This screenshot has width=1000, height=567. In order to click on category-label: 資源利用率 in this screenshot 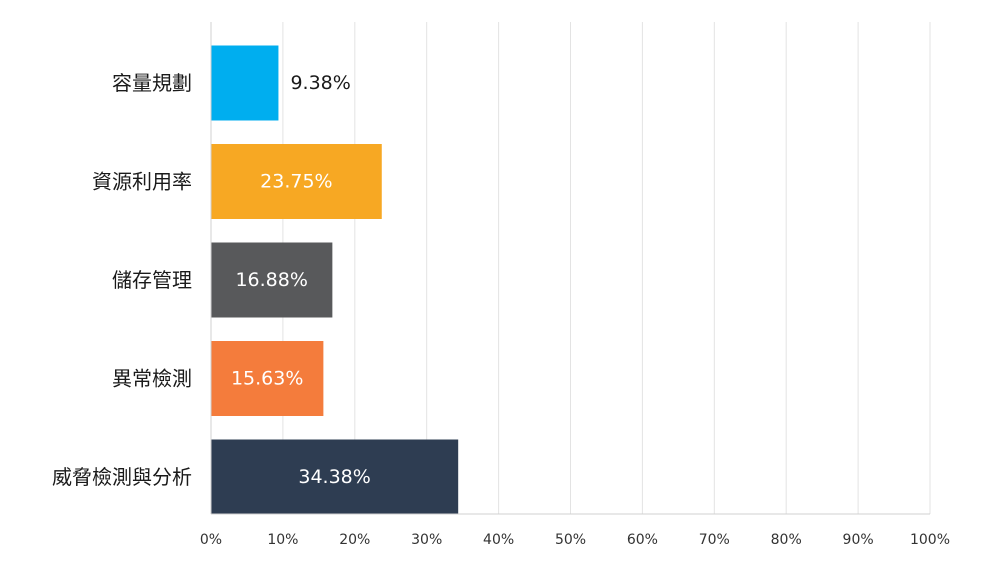, I will do `click(142, 182)`.